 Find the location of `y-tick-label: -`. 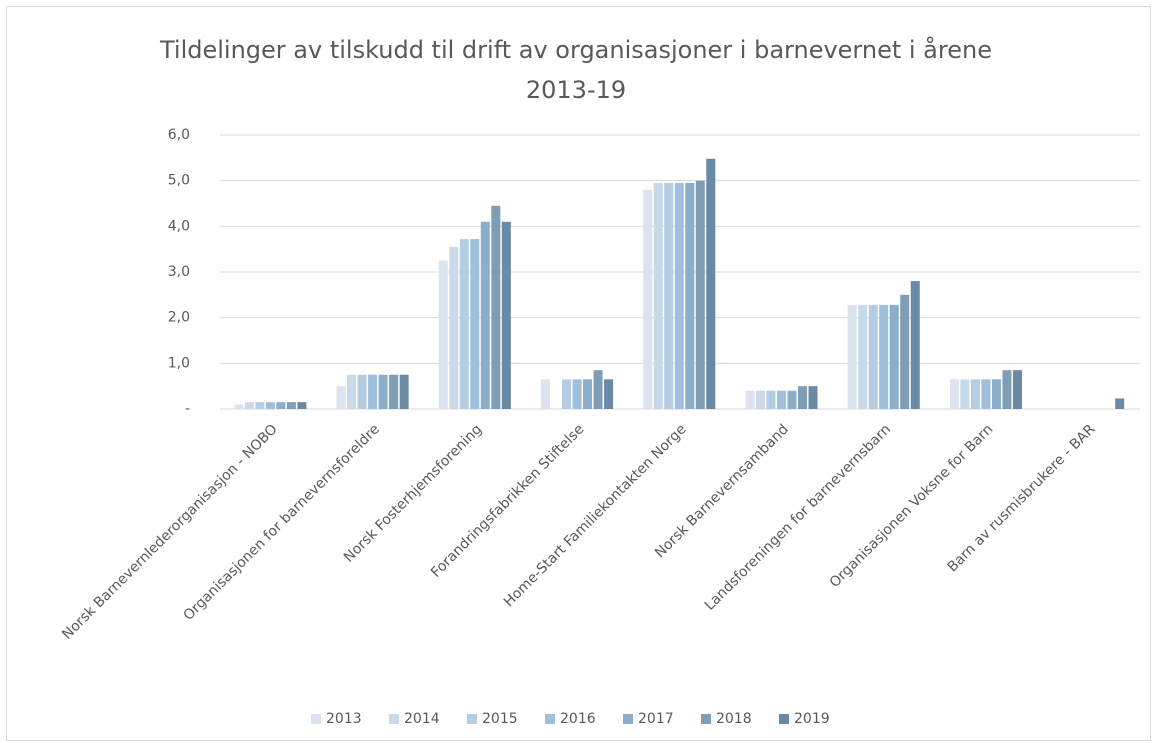

y-tick-label: - is located at coordinates (187, 409).